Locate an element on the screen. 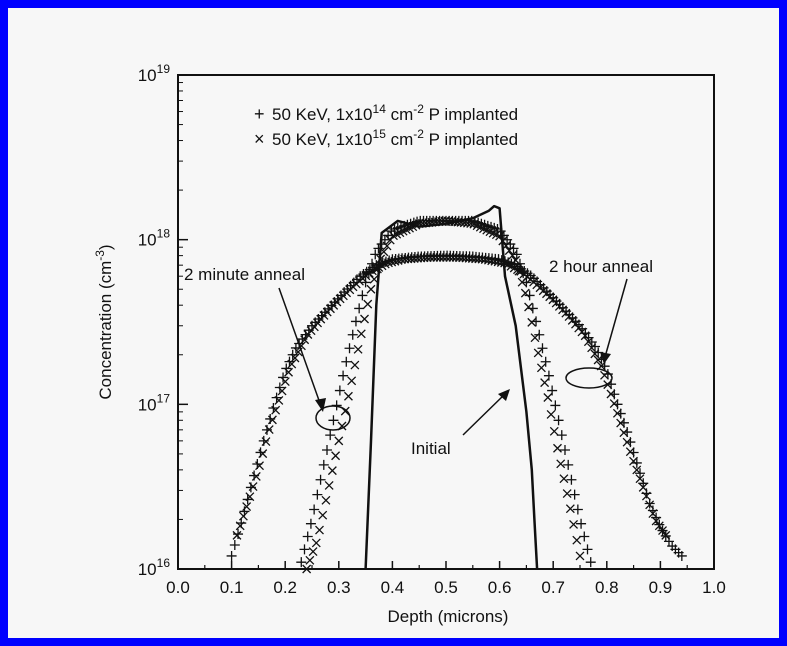 The height and width of the screenshot is (646, 787). y-axis: 1016 1017 1018 1019 is located at coordinates (163, 320).